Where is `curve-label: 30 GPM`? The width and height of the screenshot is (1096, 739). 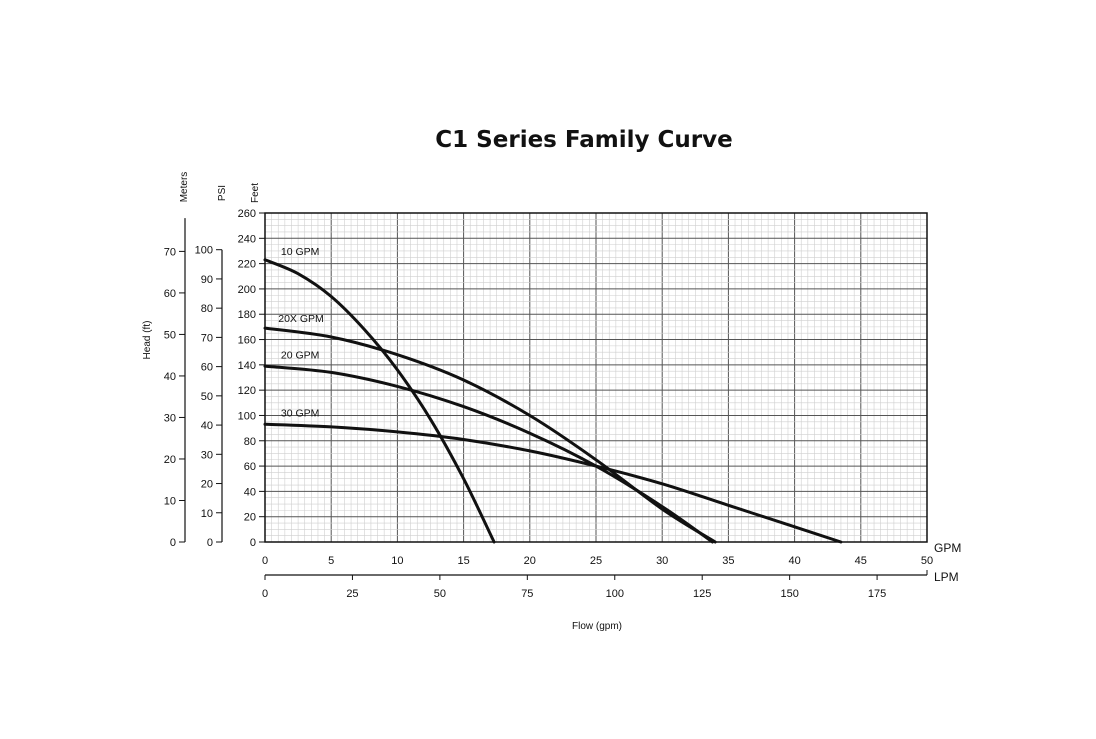
curve-label: 30 GPM is located at coordinates (300, 414).